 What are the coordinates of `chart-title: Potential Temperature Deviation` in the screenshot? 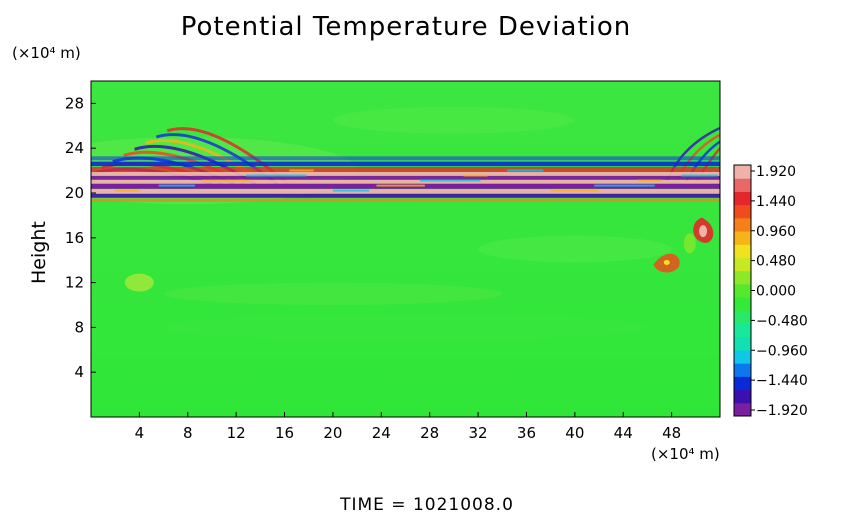 It's located at (406, 27).